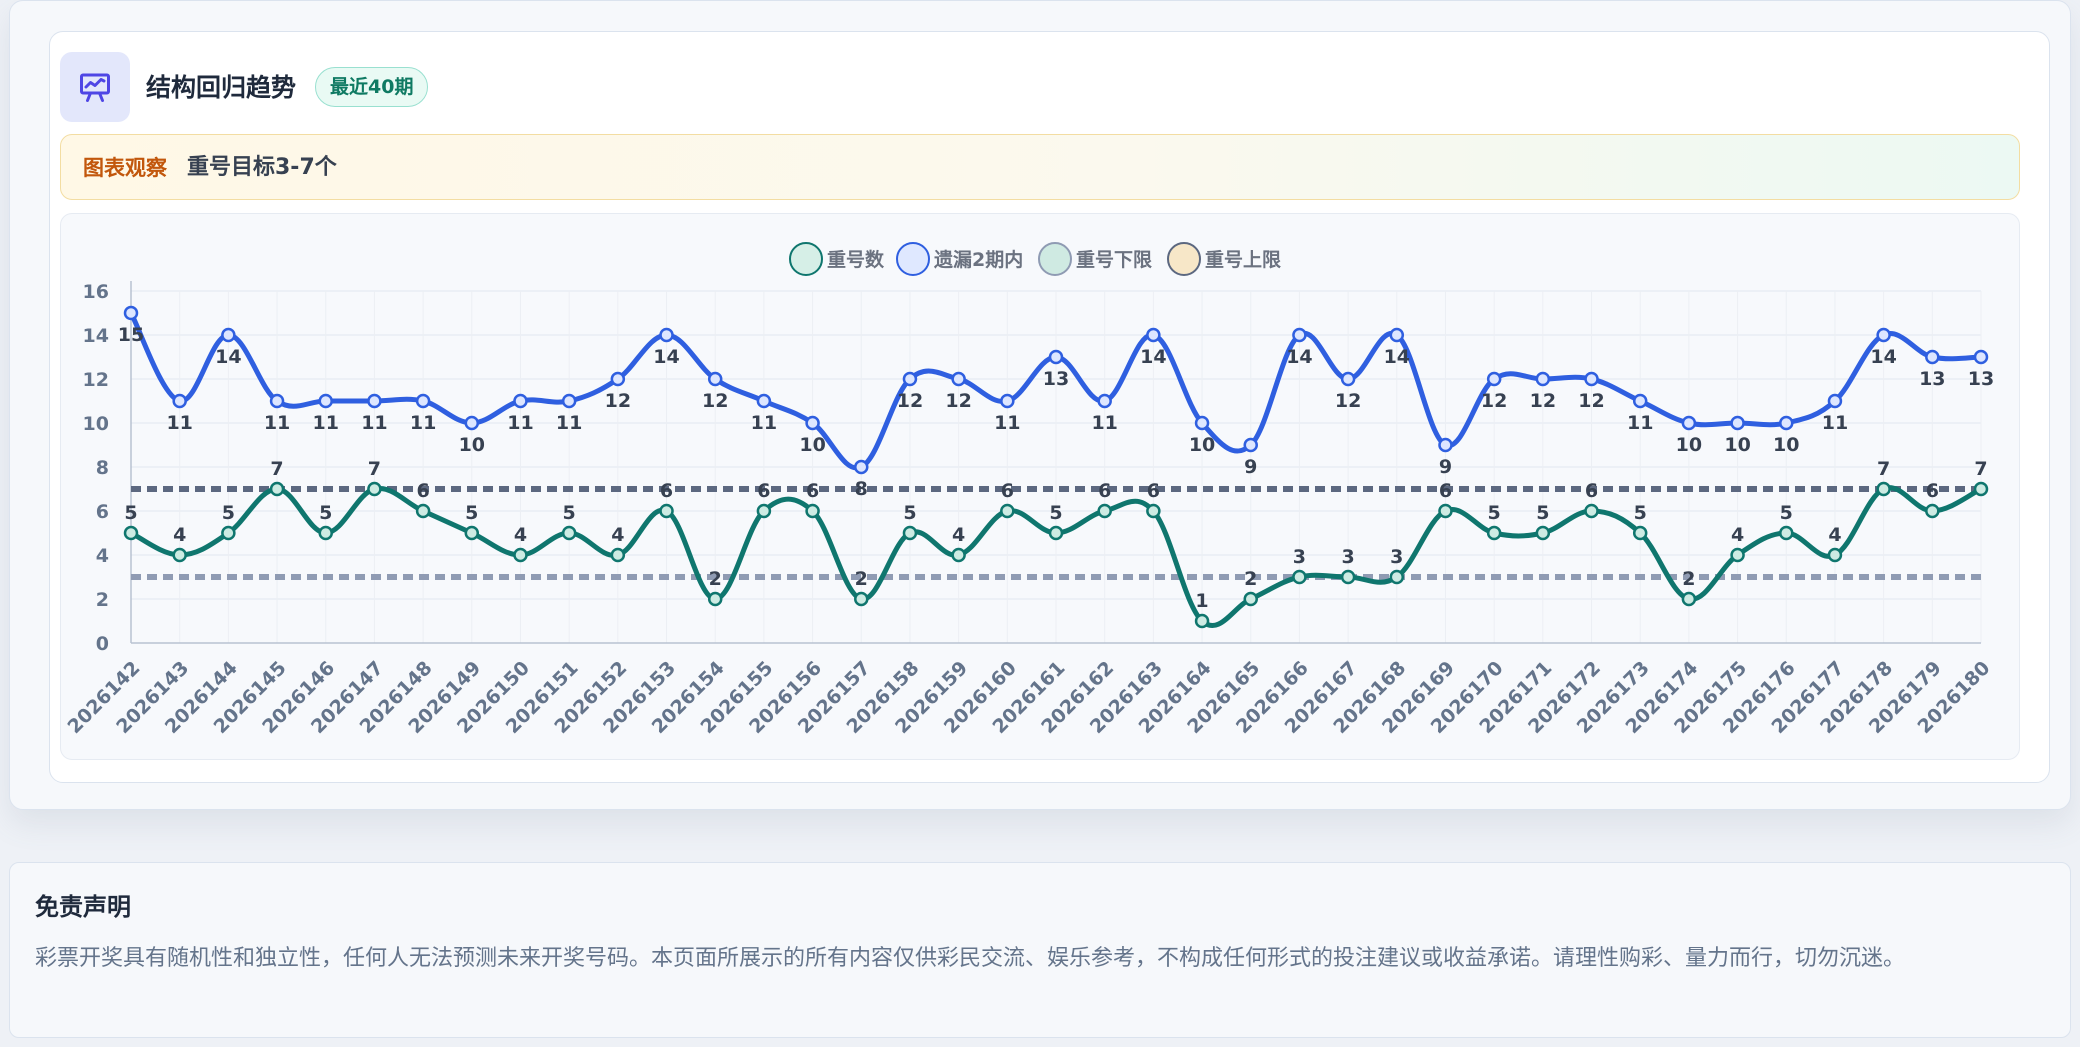 The height and width of the screenshot is (1047, 2080). I want to click on y-tick-label: 8, so click(102, 468).